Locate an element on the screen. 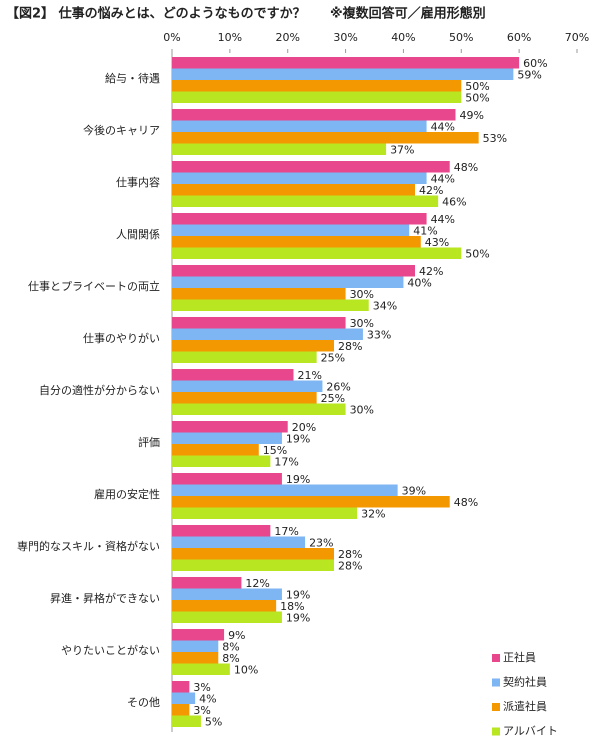  x-tick-label: 40% is located at coordinates (403, 37).